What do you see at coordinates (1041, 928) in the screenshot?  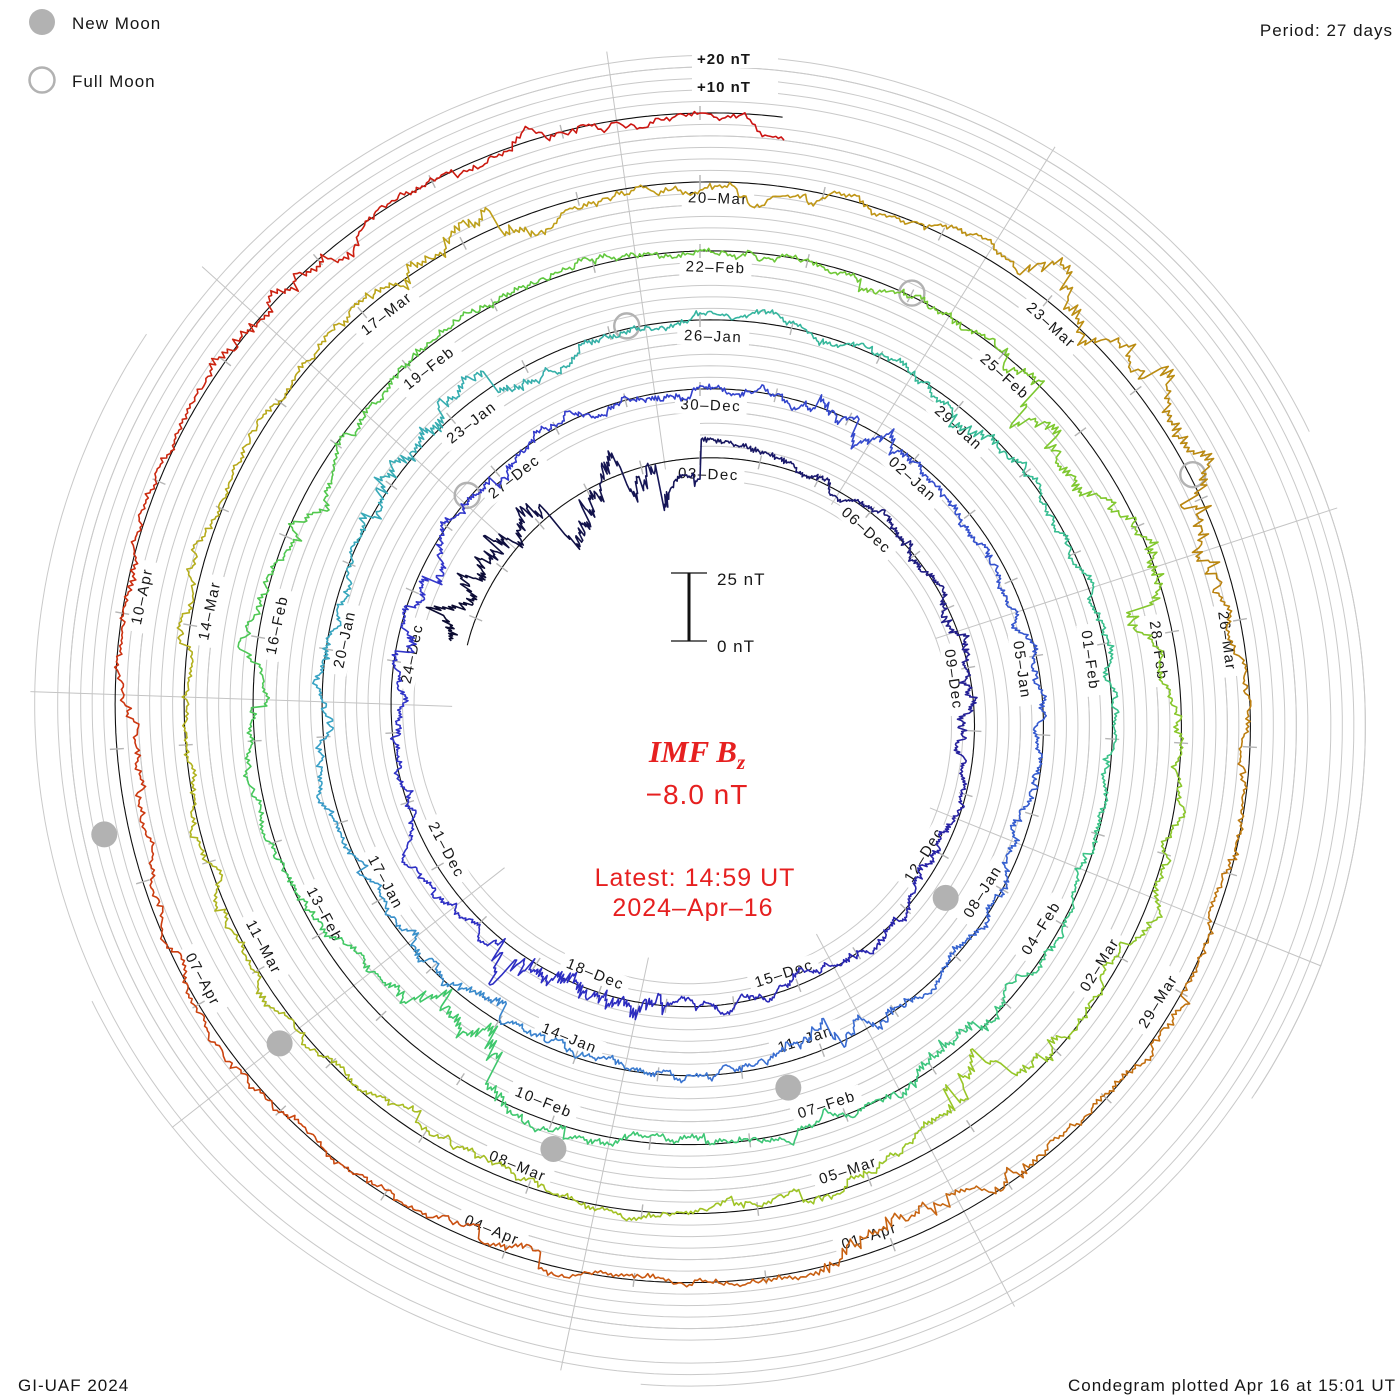 I see `svg-text: 04–Feb` at bounding box center [1041, 928].